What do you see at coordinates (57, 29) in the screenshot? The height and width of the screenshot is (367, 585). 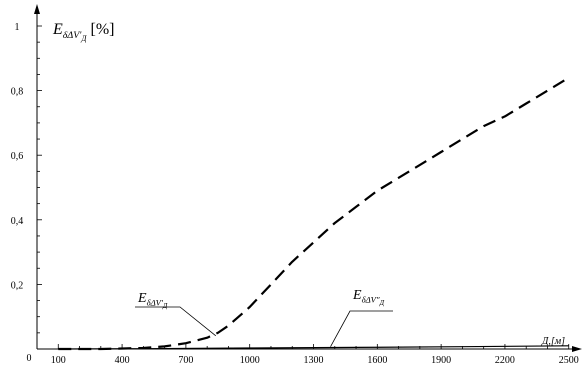 I see `y-axis-title-main: E` at bounding box center [57, 29].